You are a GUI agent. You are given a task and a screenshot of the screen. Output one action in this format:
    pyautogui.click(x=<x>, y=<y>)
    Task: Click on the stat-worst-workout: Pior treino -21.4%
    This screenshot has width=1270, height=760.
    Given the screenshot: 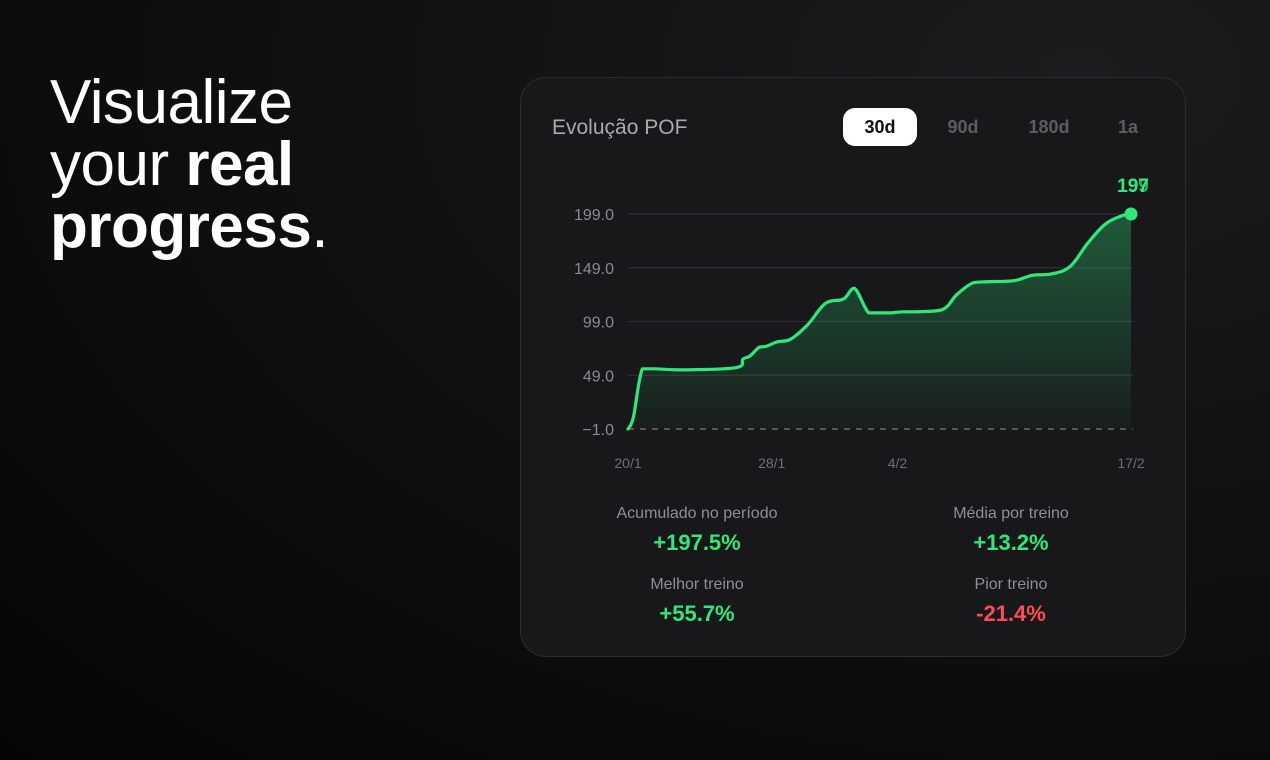 What is the action you would take?
    pyautogui.click(x=1011, y=601)
    